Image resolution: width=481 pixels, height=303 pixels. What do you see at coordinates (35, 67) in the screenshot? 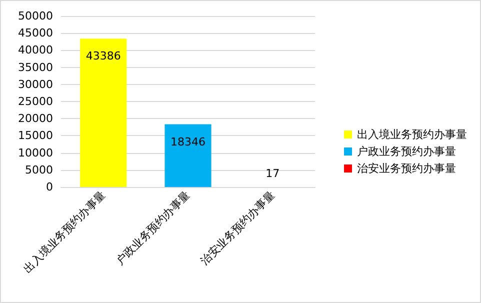
I see `y-tick-label: 35000` at bounding box center [35, 67].